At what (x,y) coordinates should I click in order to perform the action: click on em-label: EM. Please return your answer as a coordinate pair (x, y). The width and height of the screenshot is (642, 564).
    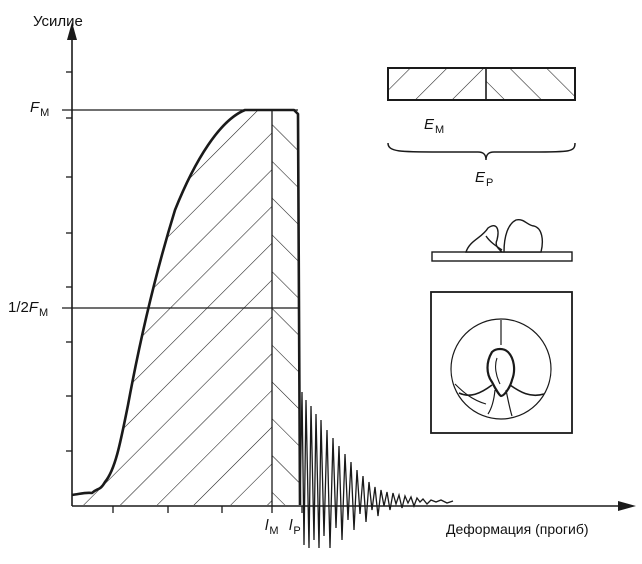
    Looking at the image, I should click on (434, 126).